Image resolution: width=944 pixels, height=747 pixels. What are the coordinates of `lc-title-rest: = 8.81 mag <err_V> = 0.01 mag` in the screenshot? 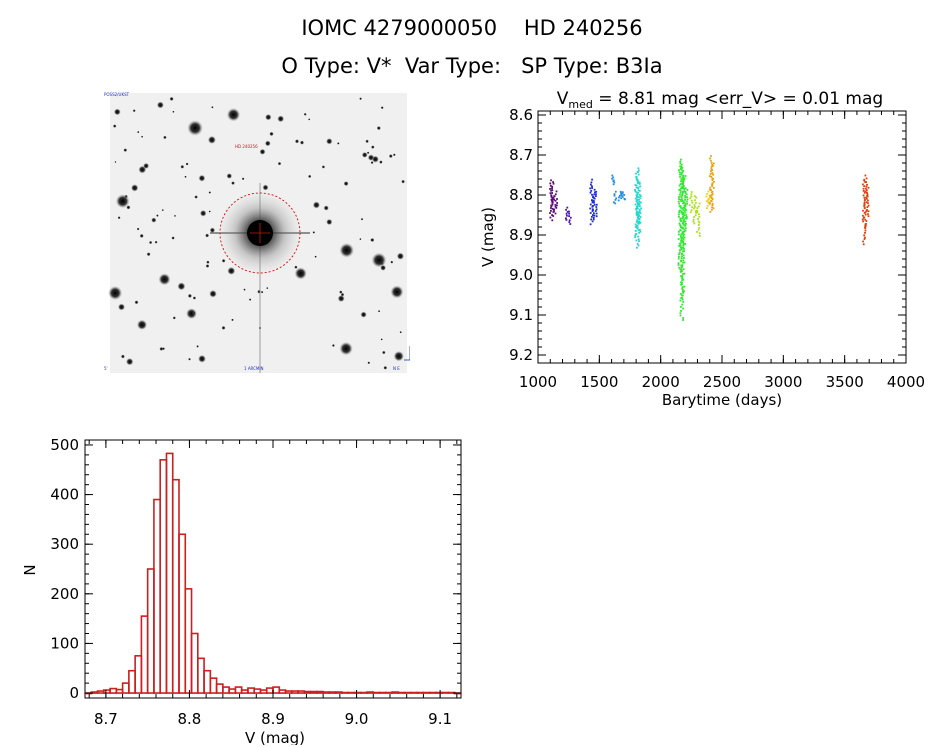 It's located at (738, 99).